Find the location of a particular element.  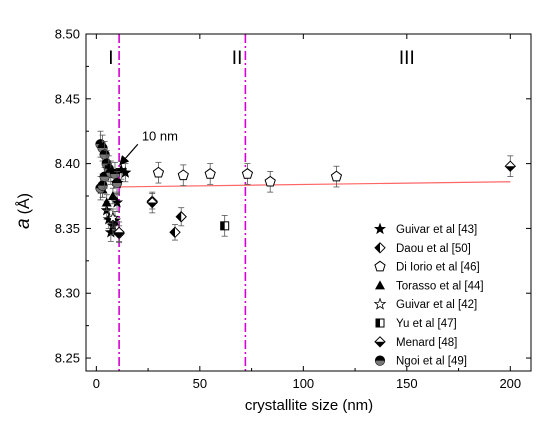

legend-label: Daou et al [50] is located at coordinates (433, 249).